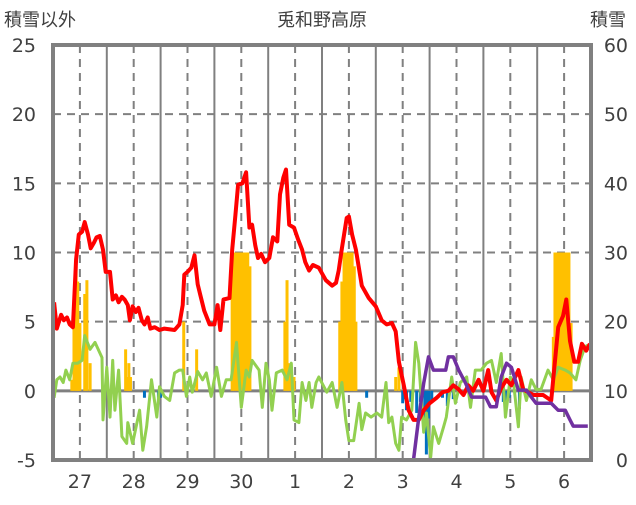 This screenshot has height=505, width=636. I want to click on left-tick-label: 10, so click(24, 254).